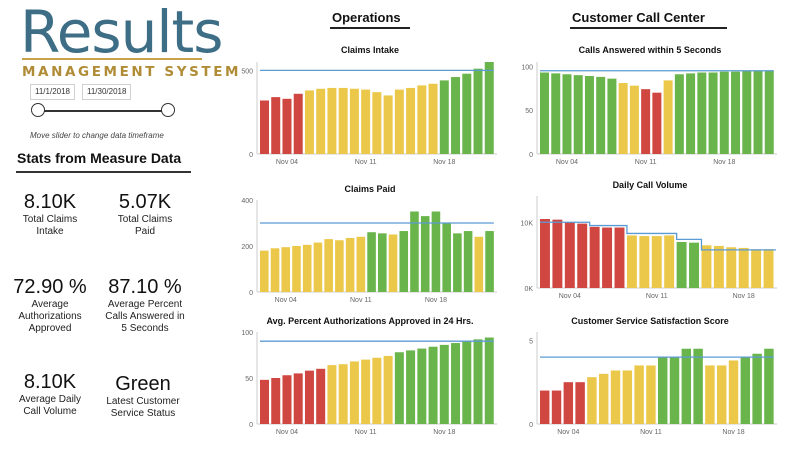 Image resolution: width=800 pixels, height=450 pixels. I want to click on end-date-field: 11/30/2018, so click(107, 92).